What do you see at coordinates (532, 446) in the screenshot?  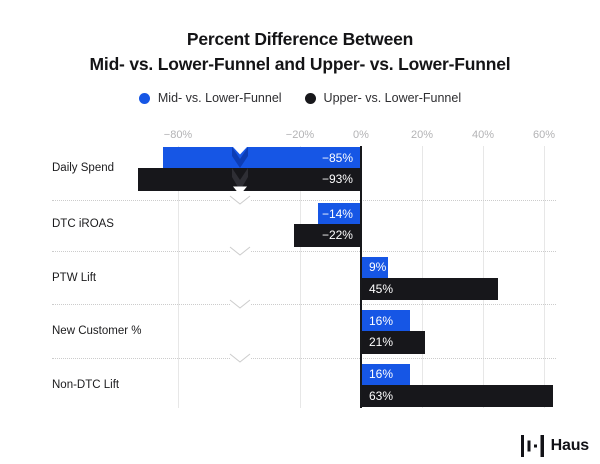 I see `haus-soundwave-icon` at bounding box center [532, 446].